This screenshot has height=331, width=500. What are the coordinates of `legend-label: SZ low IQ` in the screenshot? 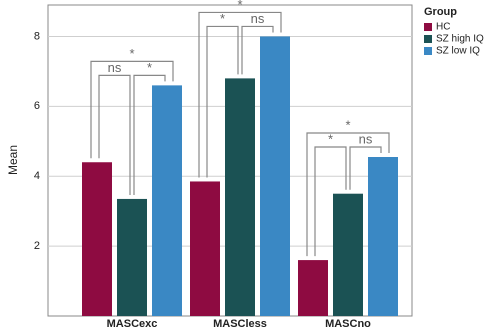 It's located at (458, 51).